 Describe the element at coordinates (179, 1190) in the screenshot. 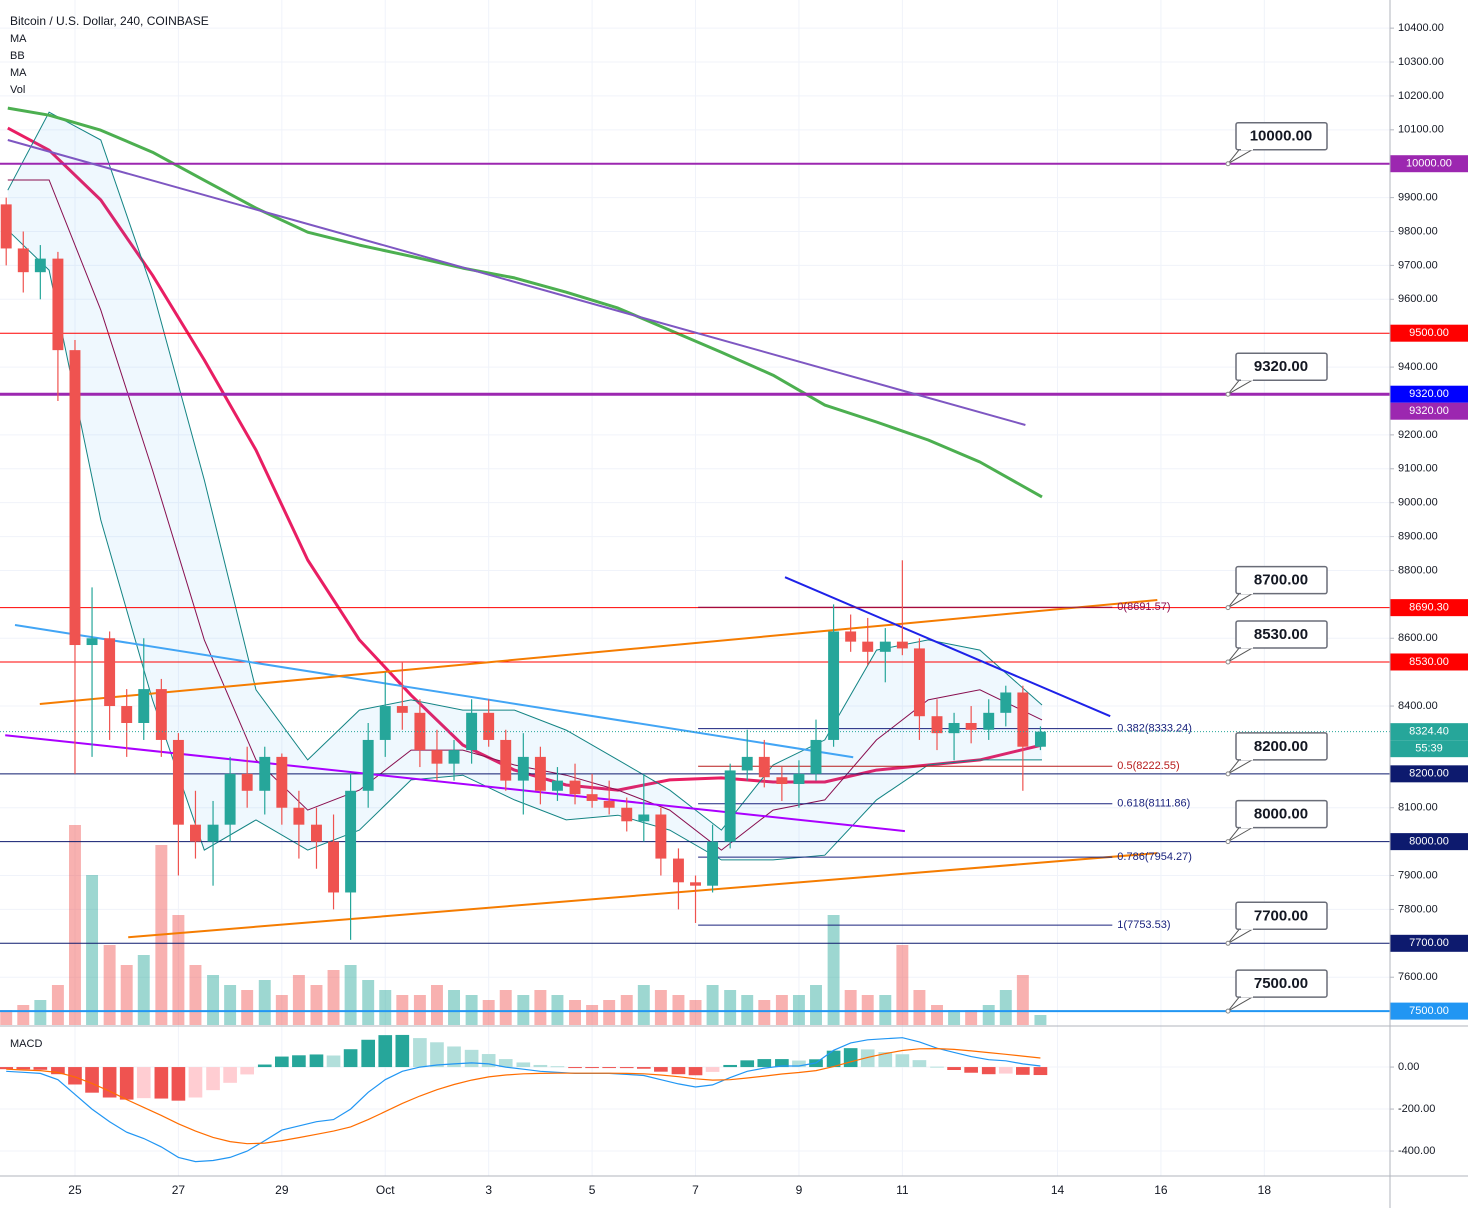

I see `x-tick-label: 27` at that location.